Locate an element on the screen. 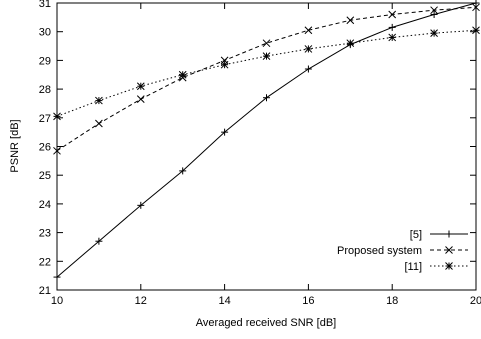 This screenshot has width=481, height=339. x-axis-label: Averaged received SNR [dB] is located at coordinates (266, 323).